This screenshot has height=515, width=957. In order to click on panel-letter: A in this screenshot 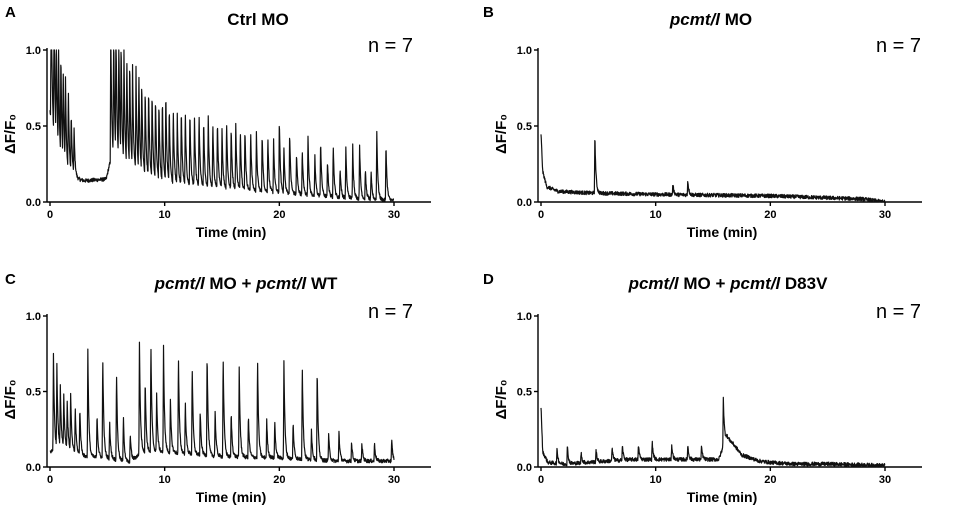, I will do `click(10, 12)`.